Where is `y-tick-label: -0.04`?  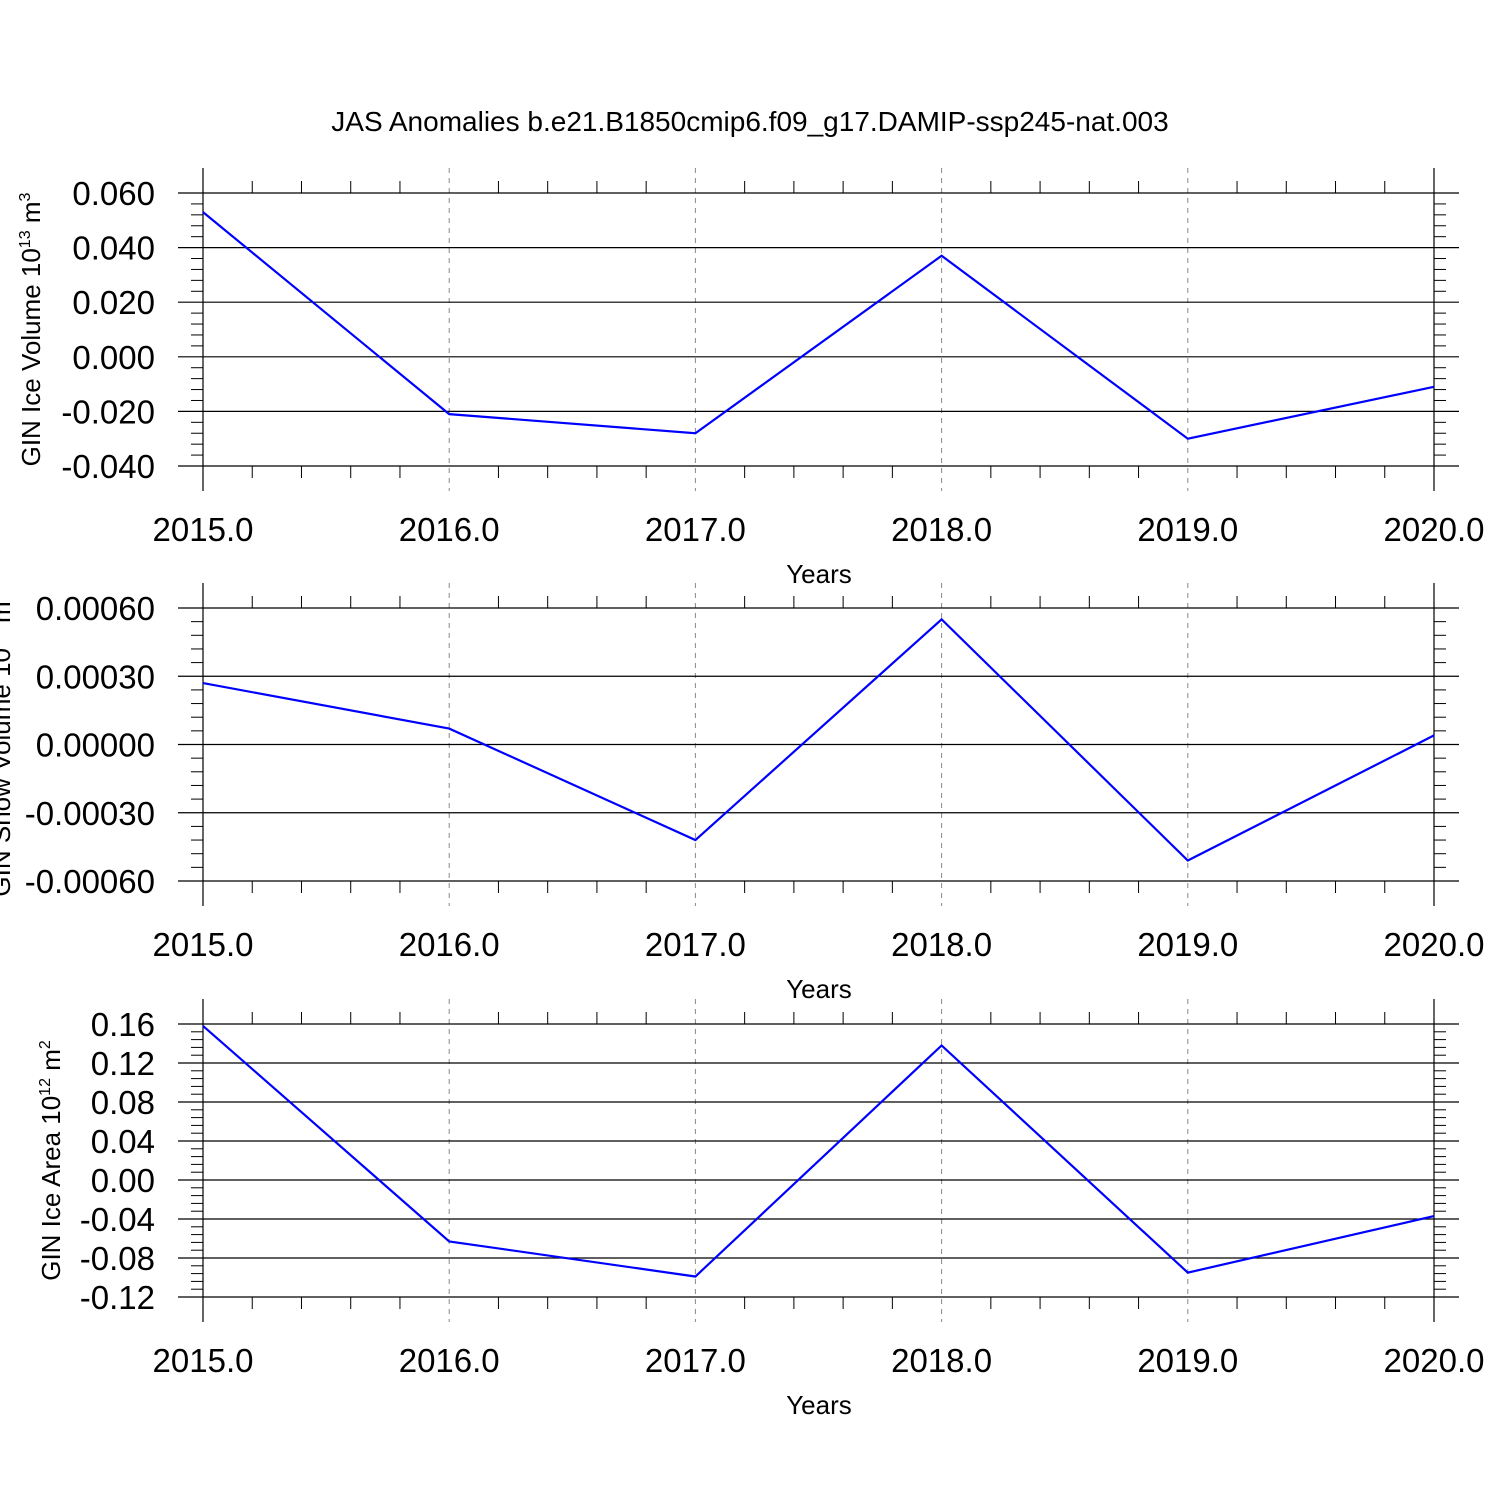 y-tick-label: -0.04 is located at coordinates (117, 1219).